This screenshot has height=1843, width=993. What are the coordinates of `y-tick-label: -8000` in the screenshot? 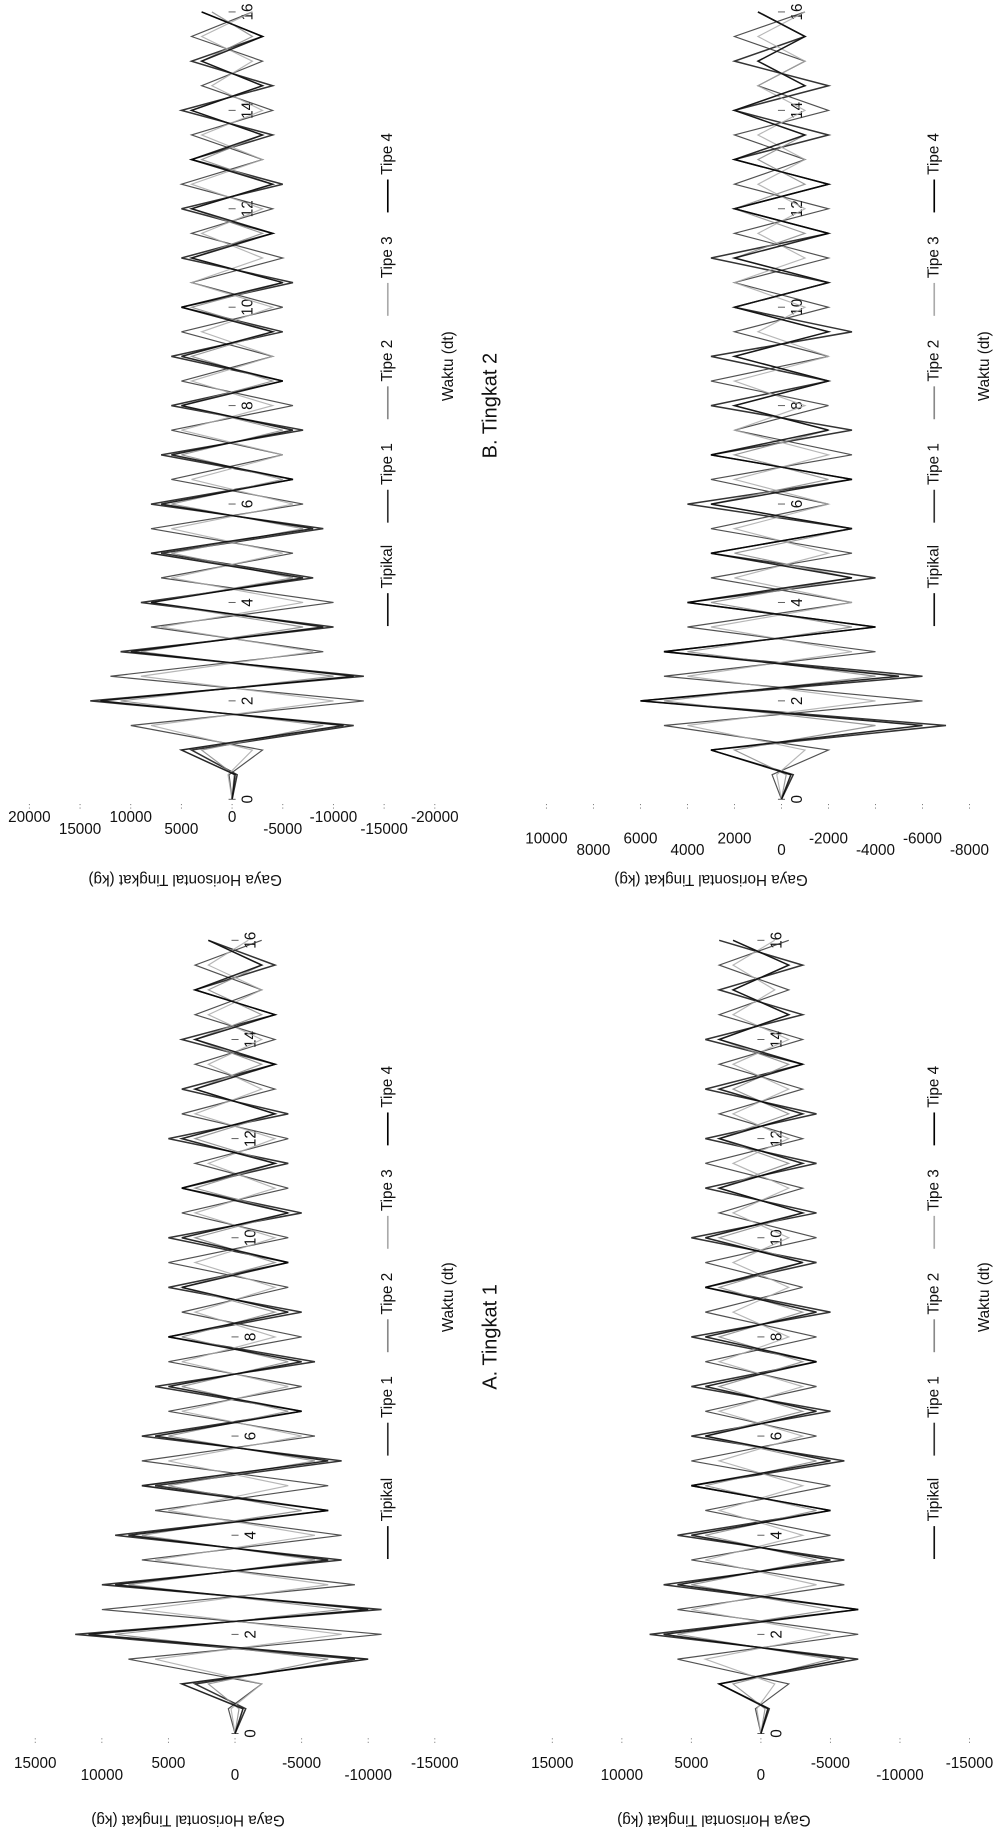 It's located at (969, 850).